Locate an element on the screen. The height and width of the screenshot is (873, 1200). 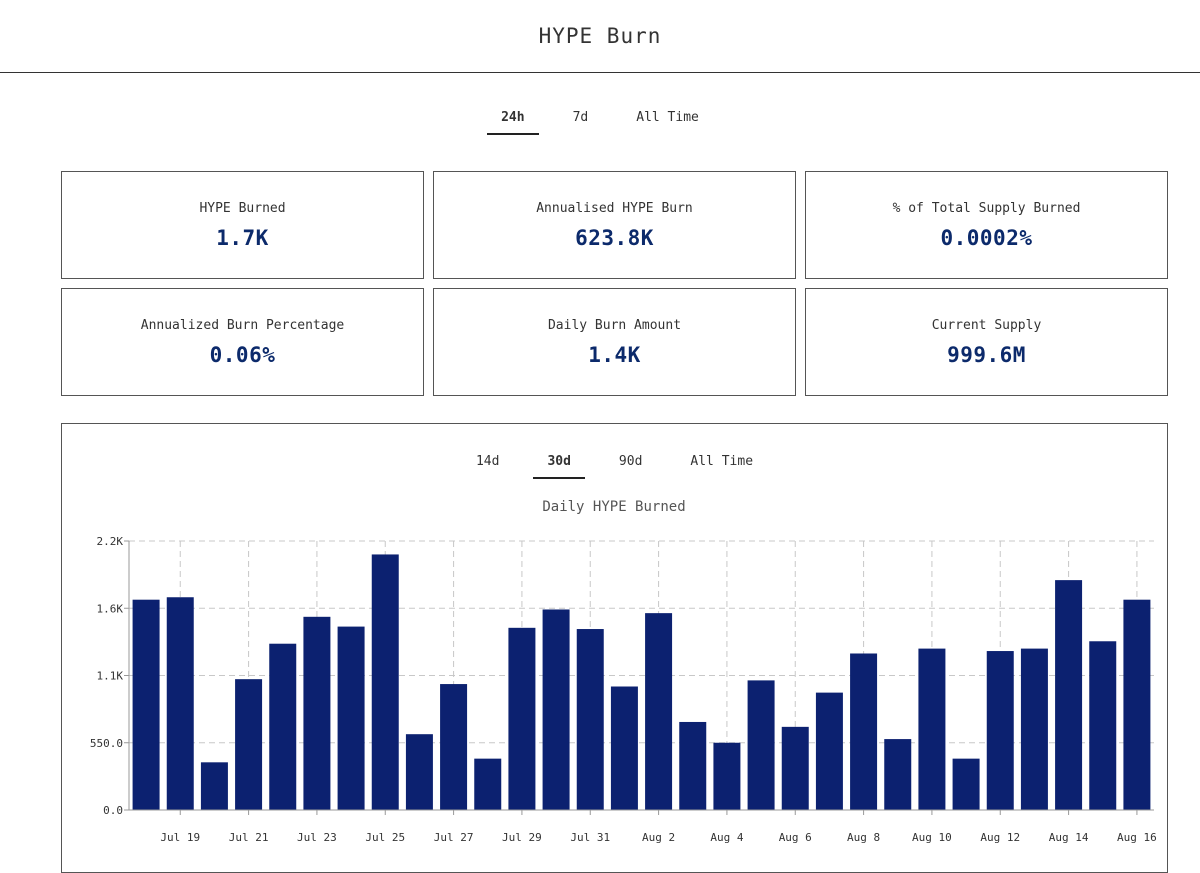
y-tick-label: 1.1K is located at coordinates (110, 676).